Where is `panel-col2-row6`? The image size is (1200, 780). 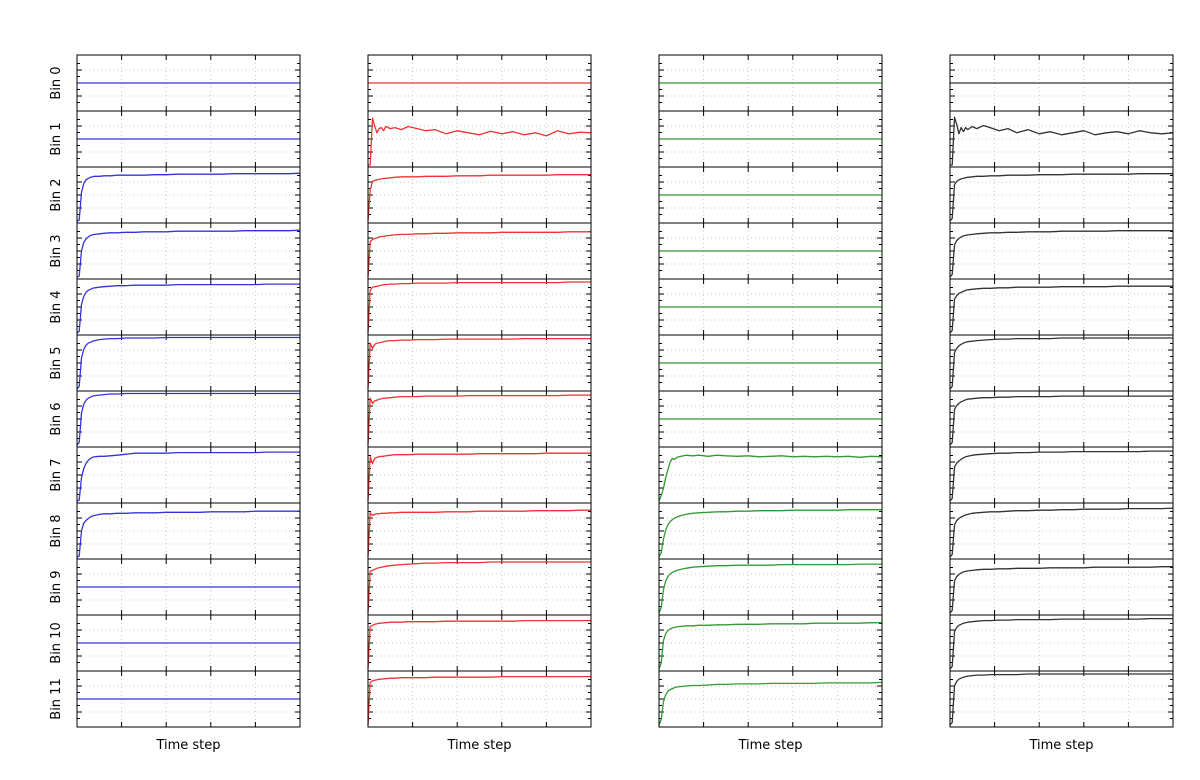
panel-col2-row6 is located at coordinates (770, 419).